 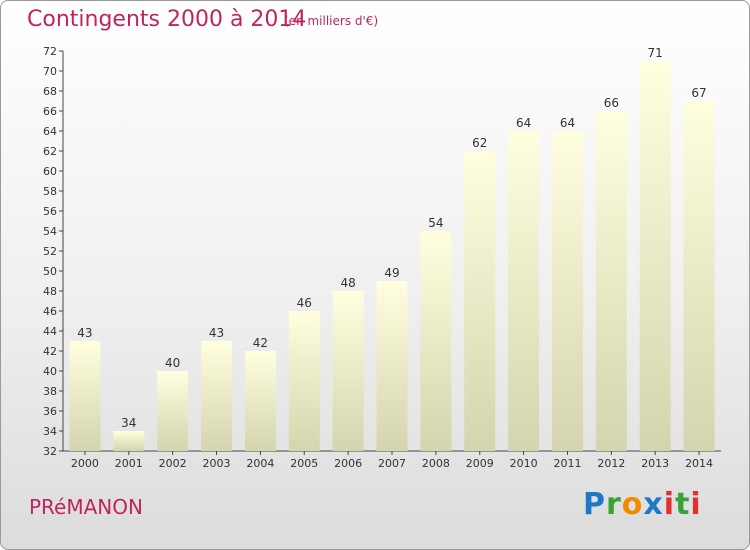 I want to click on x-tick-label: 2002, so click(x=173, y=463).